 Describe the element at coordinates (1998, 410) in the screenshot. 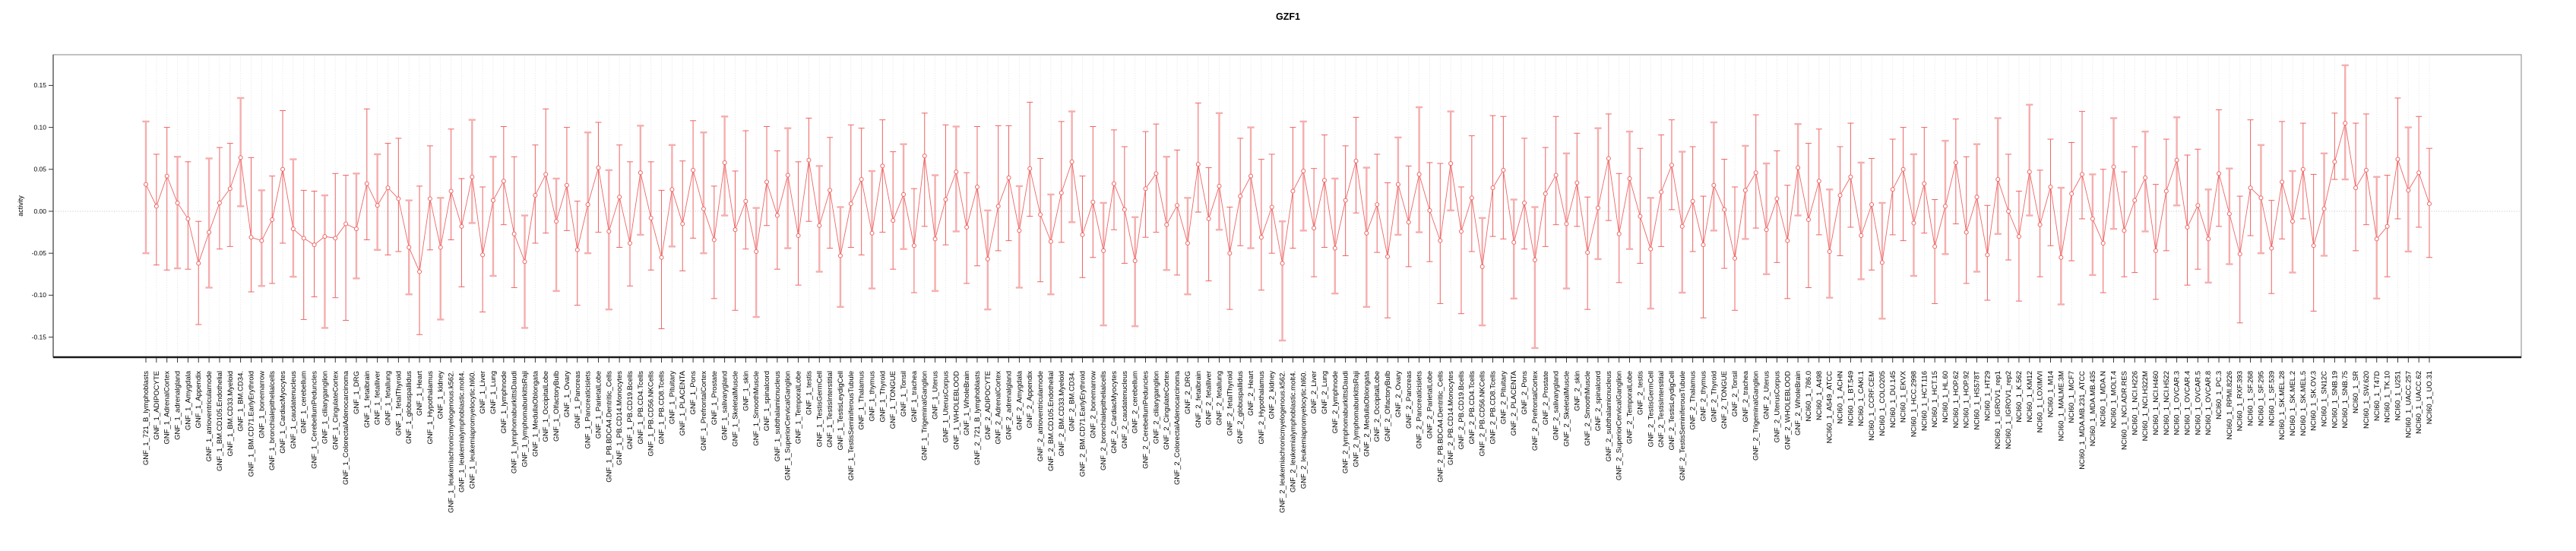

I see `x-tick-label: NCI60_1_IGROV1_rep1` at that location.